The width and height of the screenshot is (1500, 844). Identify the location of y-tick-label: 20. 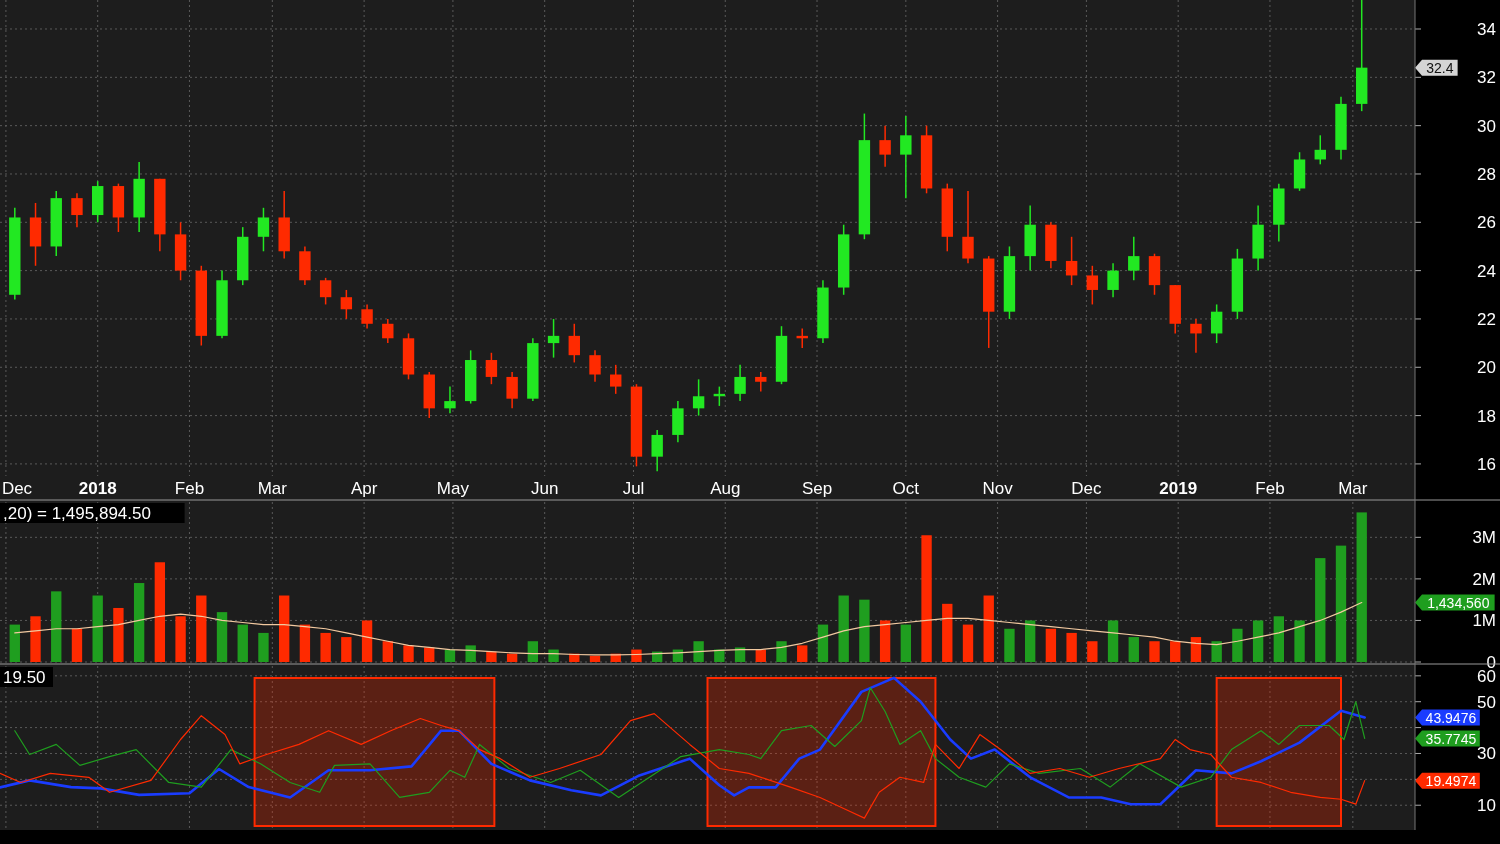
(1486, 368).